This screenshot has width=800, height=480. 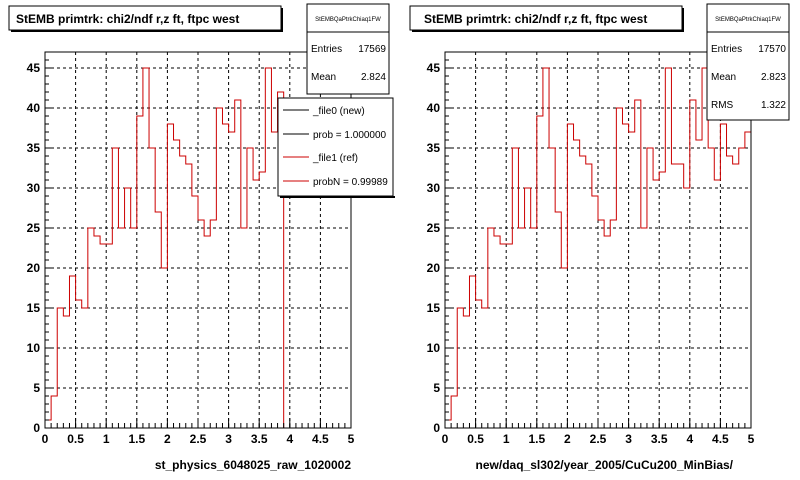 What do you see at coordinates (289, 439) in the screenshot?
I see `x-tick-label: 4` at bounding box center [289, 439].